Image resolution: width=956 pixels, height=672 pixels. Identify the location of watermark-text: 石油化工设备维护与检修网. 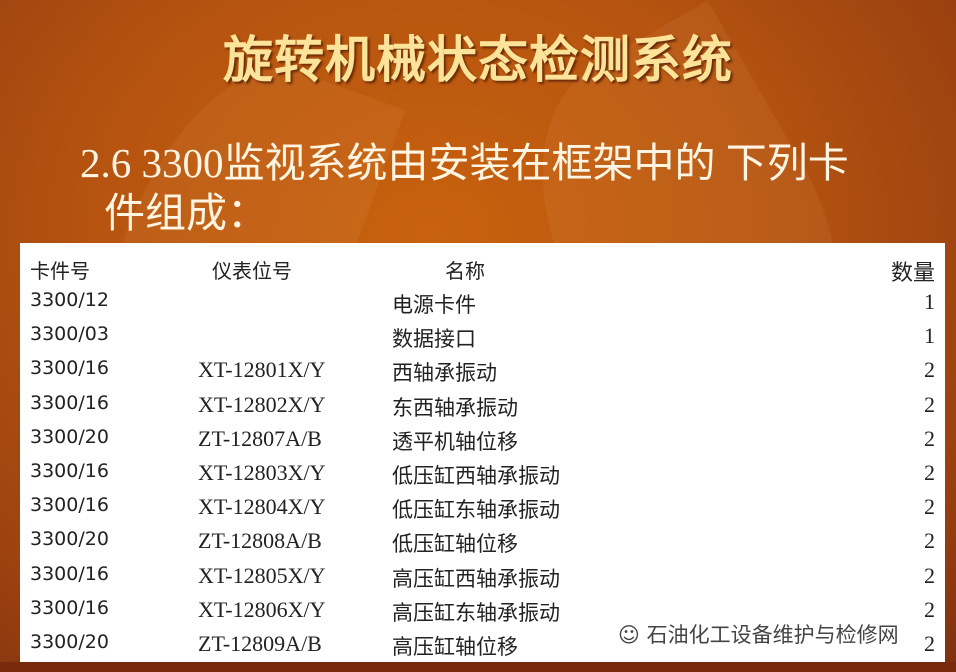
(772, 635).